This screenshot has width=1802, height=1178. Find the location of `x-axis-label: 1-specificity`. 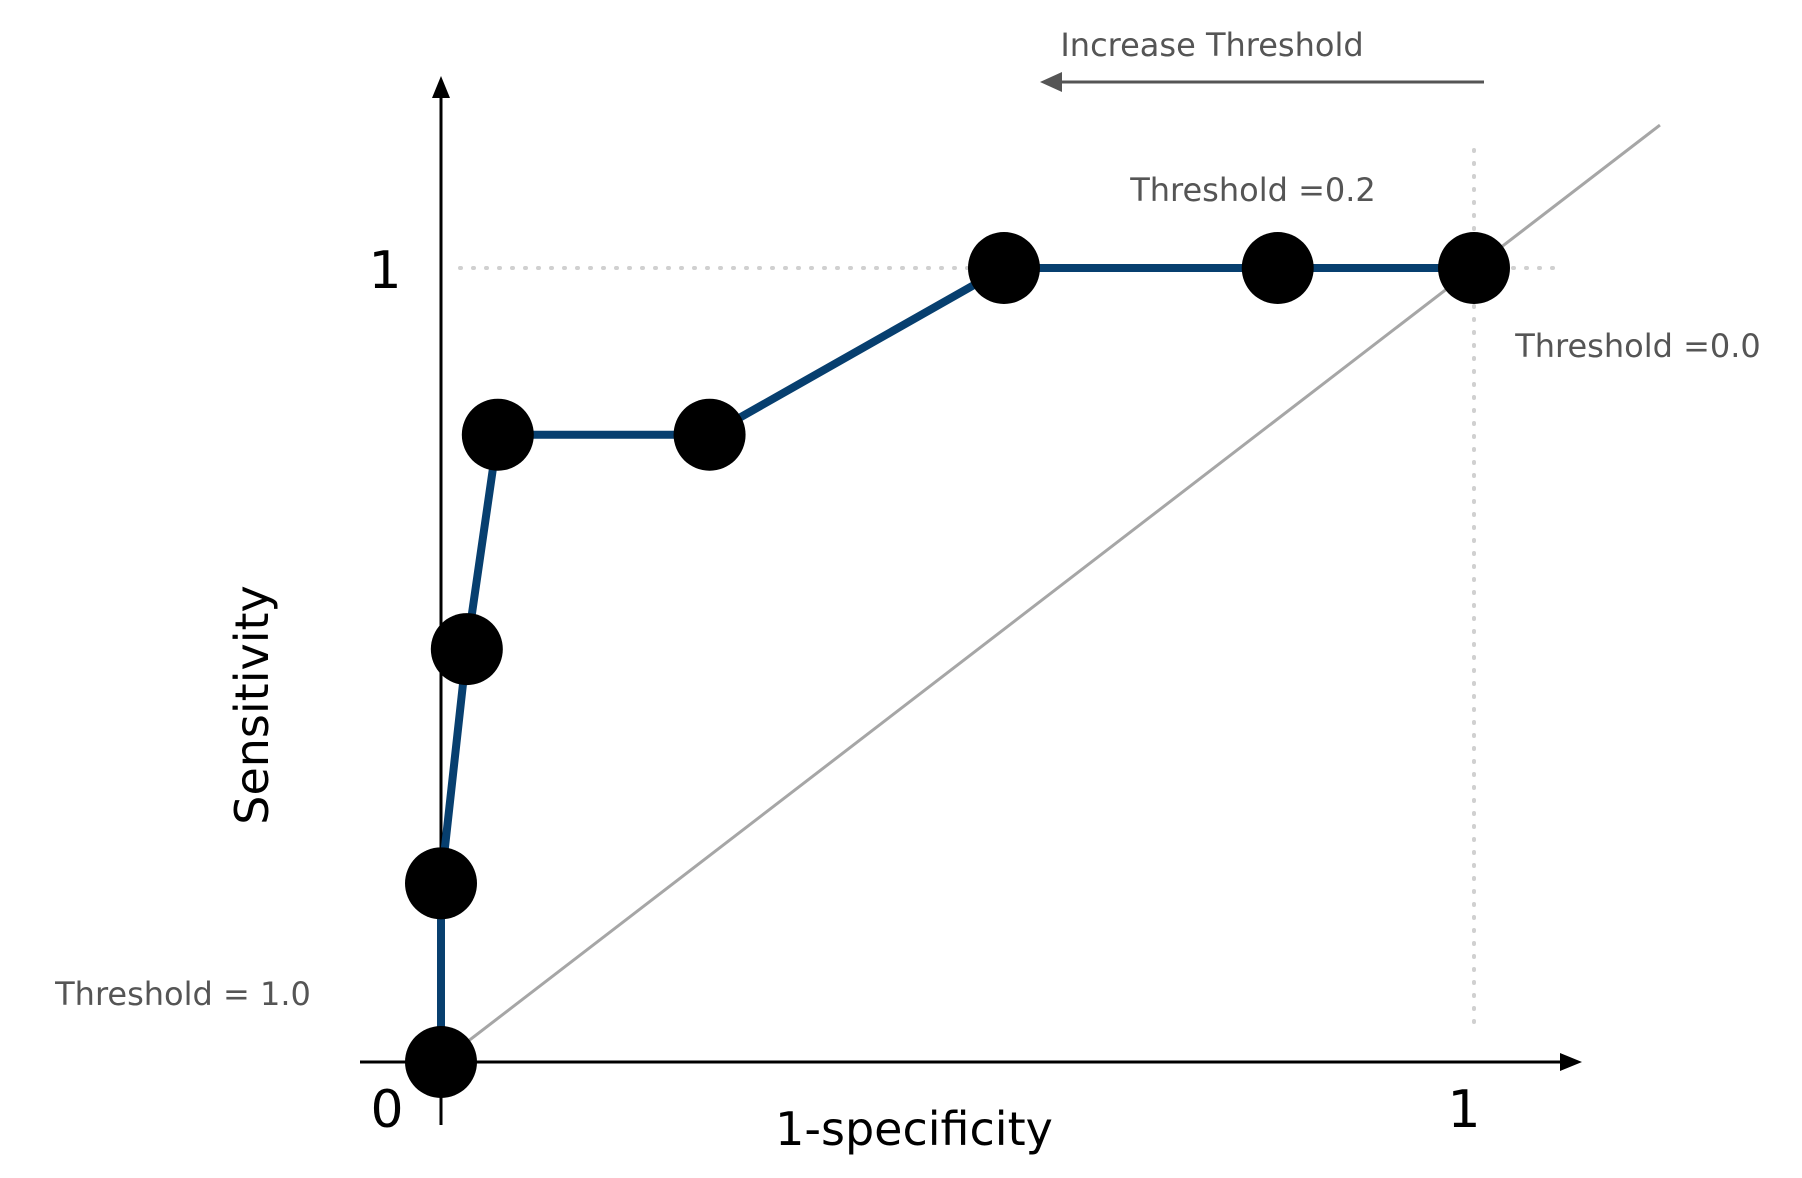

x-axis-label: 1-specificity is located at coordinates (914, 1129).